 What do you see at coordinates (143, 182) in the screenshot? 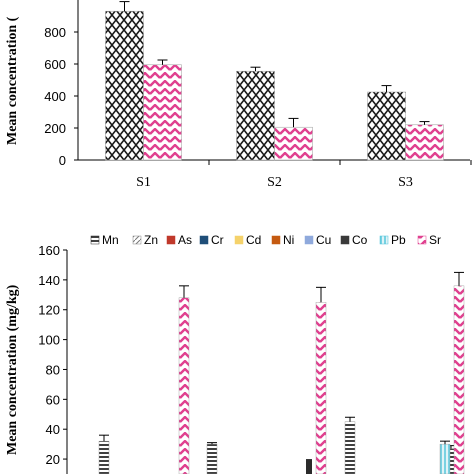
I see `top-x-tick-label: S1` at bounding box center [143, 182].